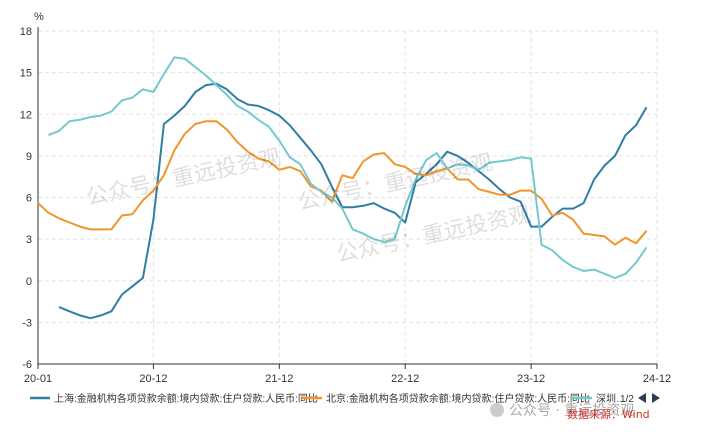 The width and height of the screenshot is (711, 435). Describe the element at coordinates (656, 398) in the screenshot. I see `legend-next-arrow-icon` at that location.